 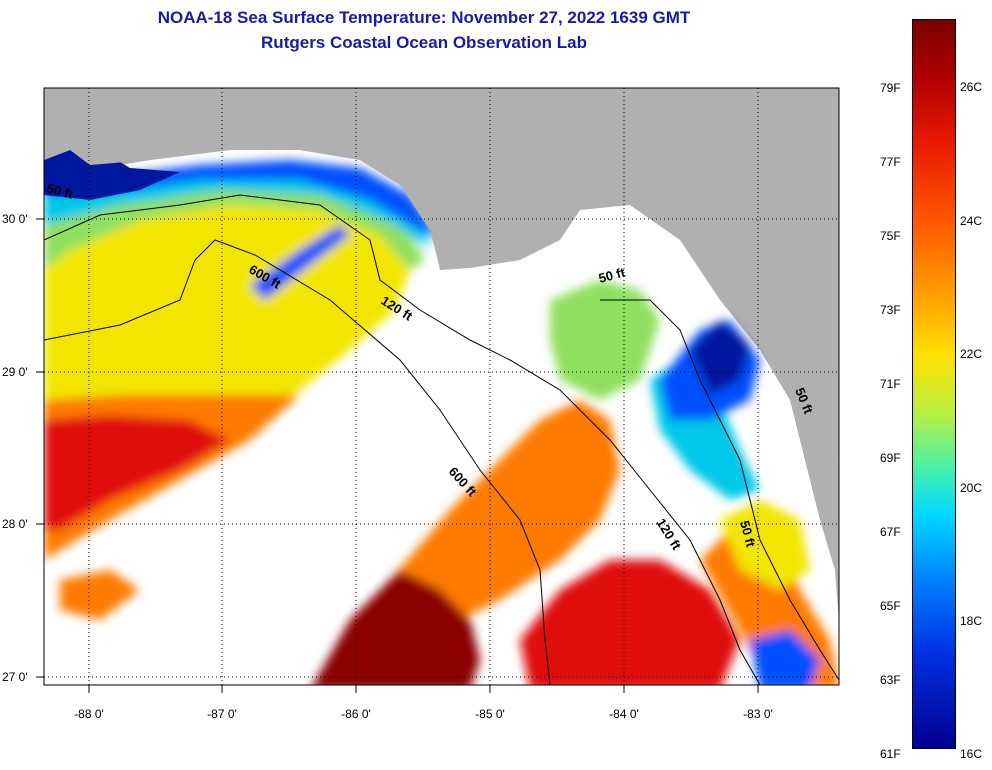 What do you see at coordinates (222, 714) in the screenshot?
I see `lon-label-87: -87 0'` at bounding box center [222, 714].